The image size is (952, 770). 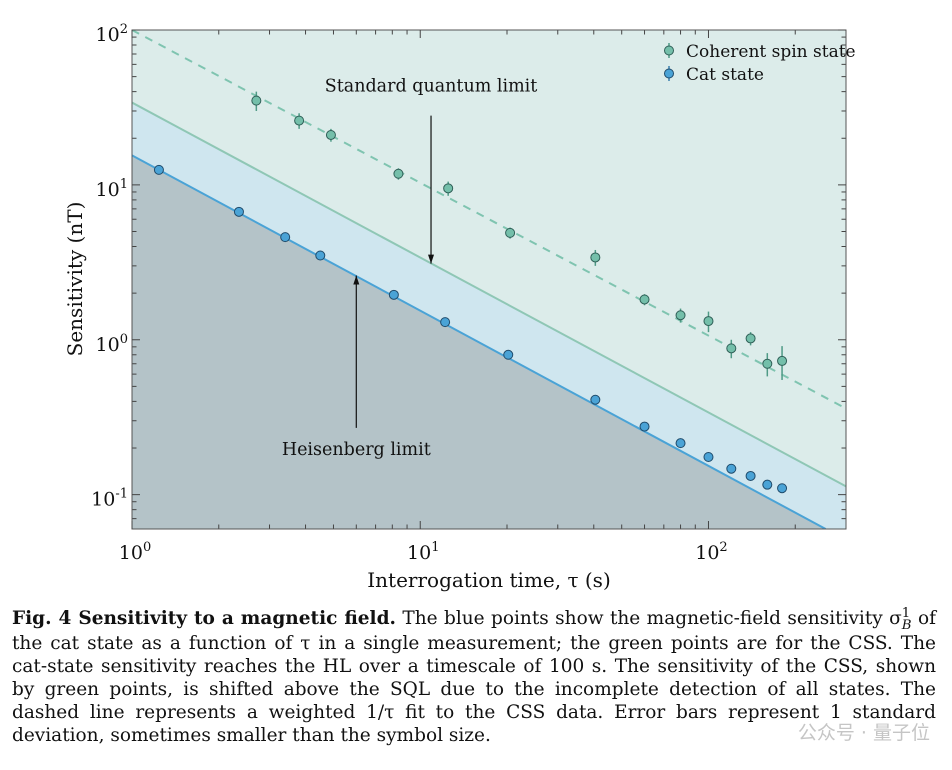 I want to click on y-tick-labels: 10⁻¹ 10⁰ 10¹ 10², so click(x=109, y=266).